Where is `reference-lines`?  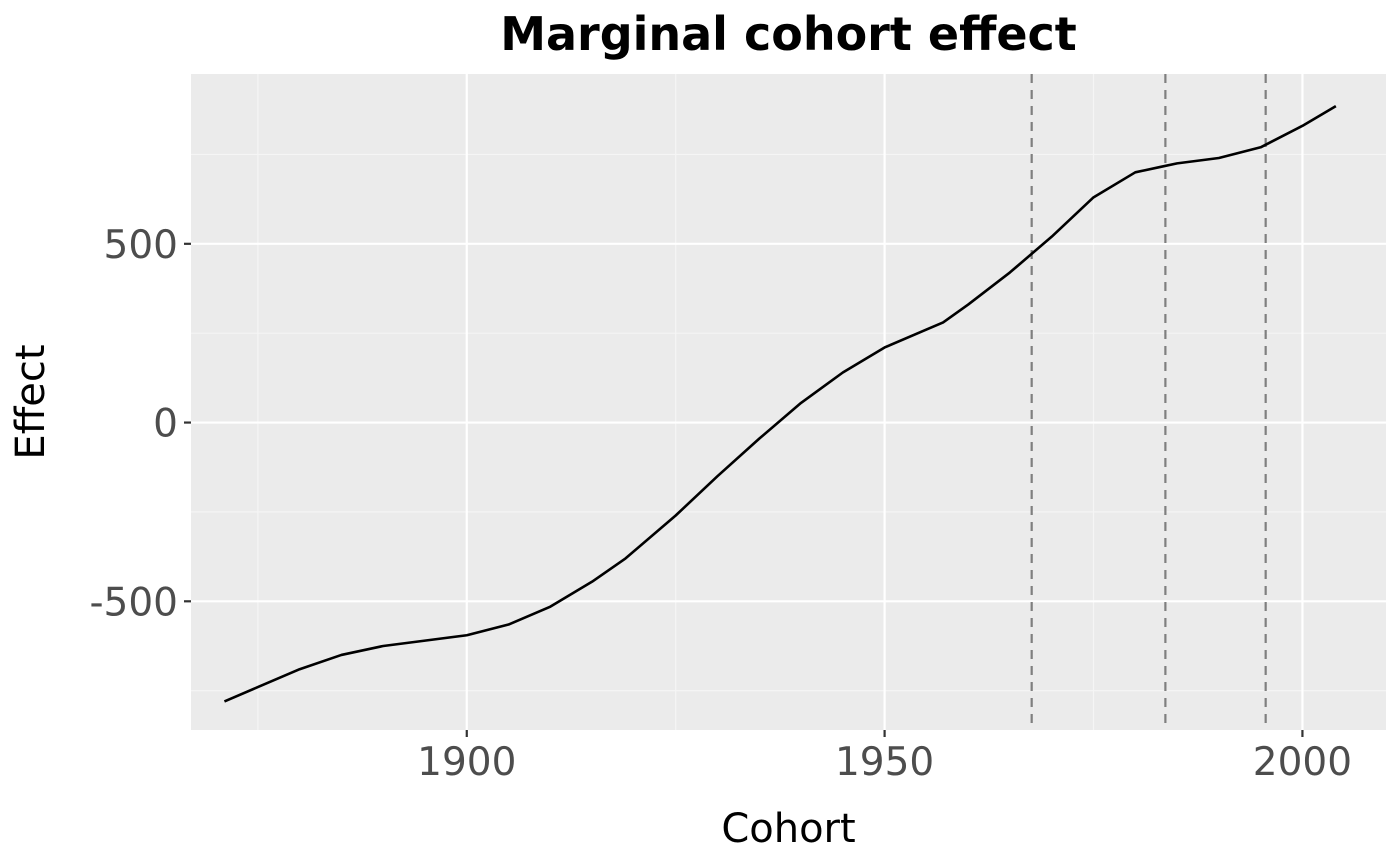 reference-lines is located at coordinates (1148, 402).